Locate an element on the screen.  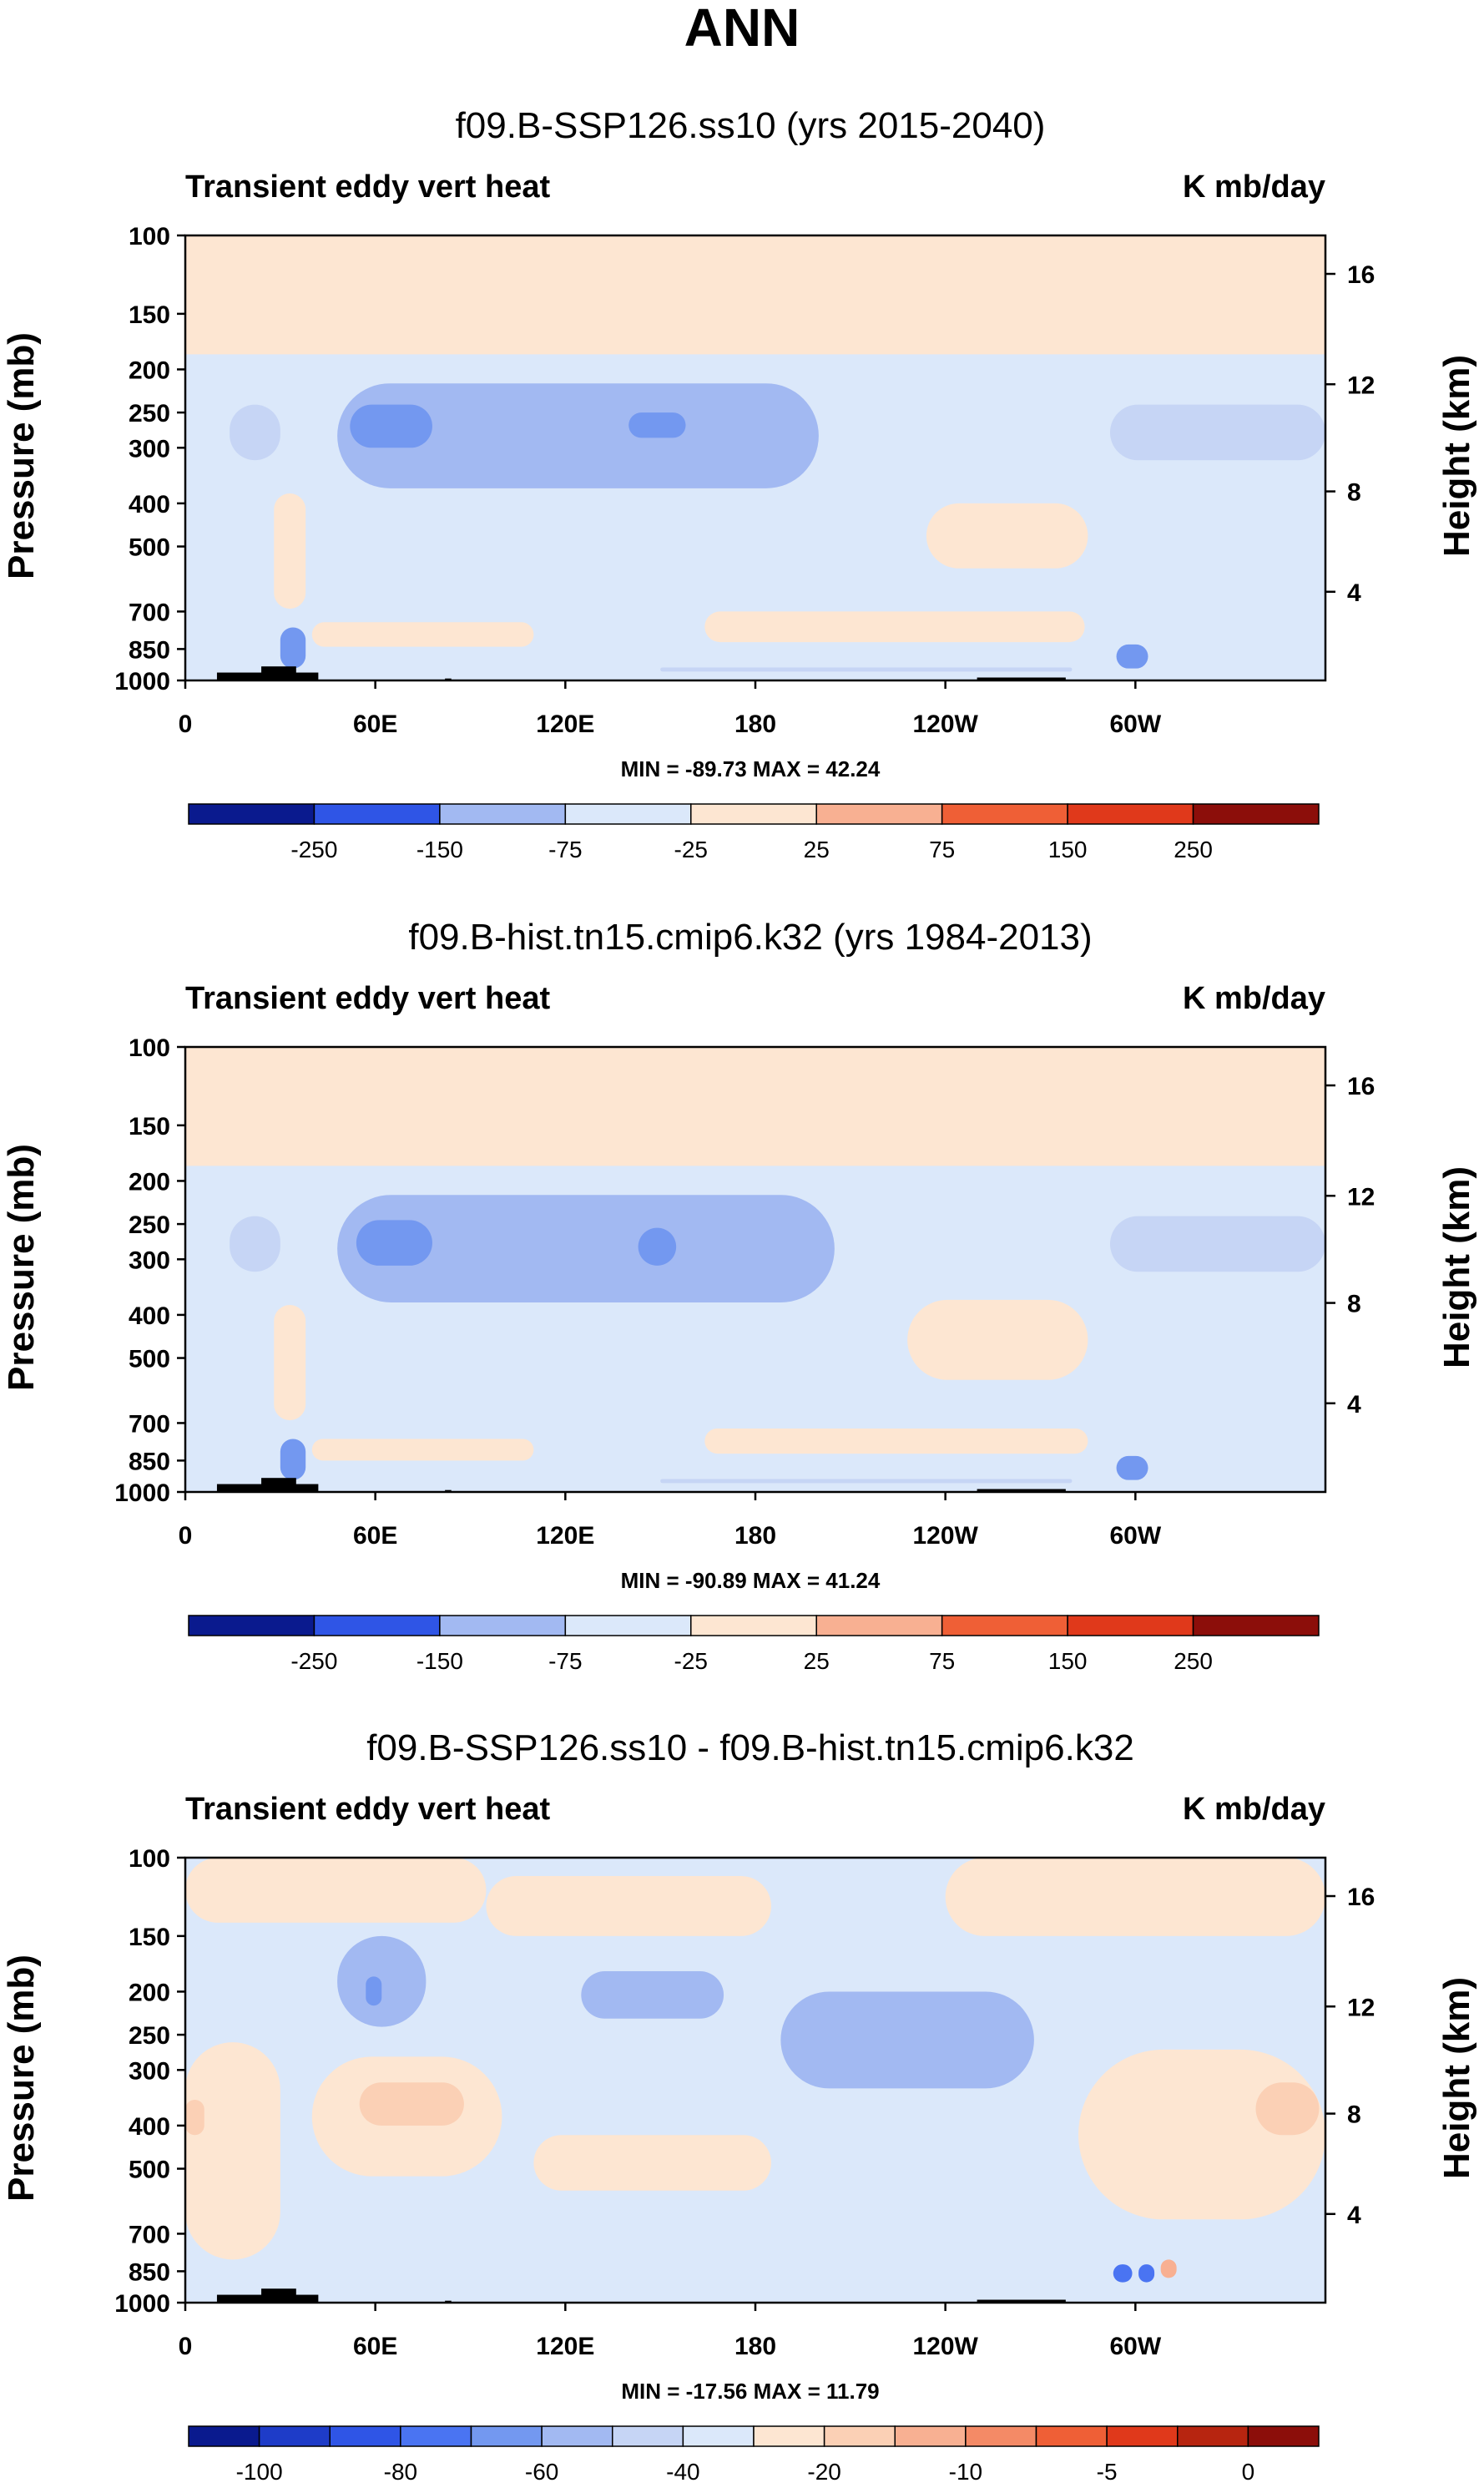
colorbar-label: -60 is located at coordinates (541, 2471).